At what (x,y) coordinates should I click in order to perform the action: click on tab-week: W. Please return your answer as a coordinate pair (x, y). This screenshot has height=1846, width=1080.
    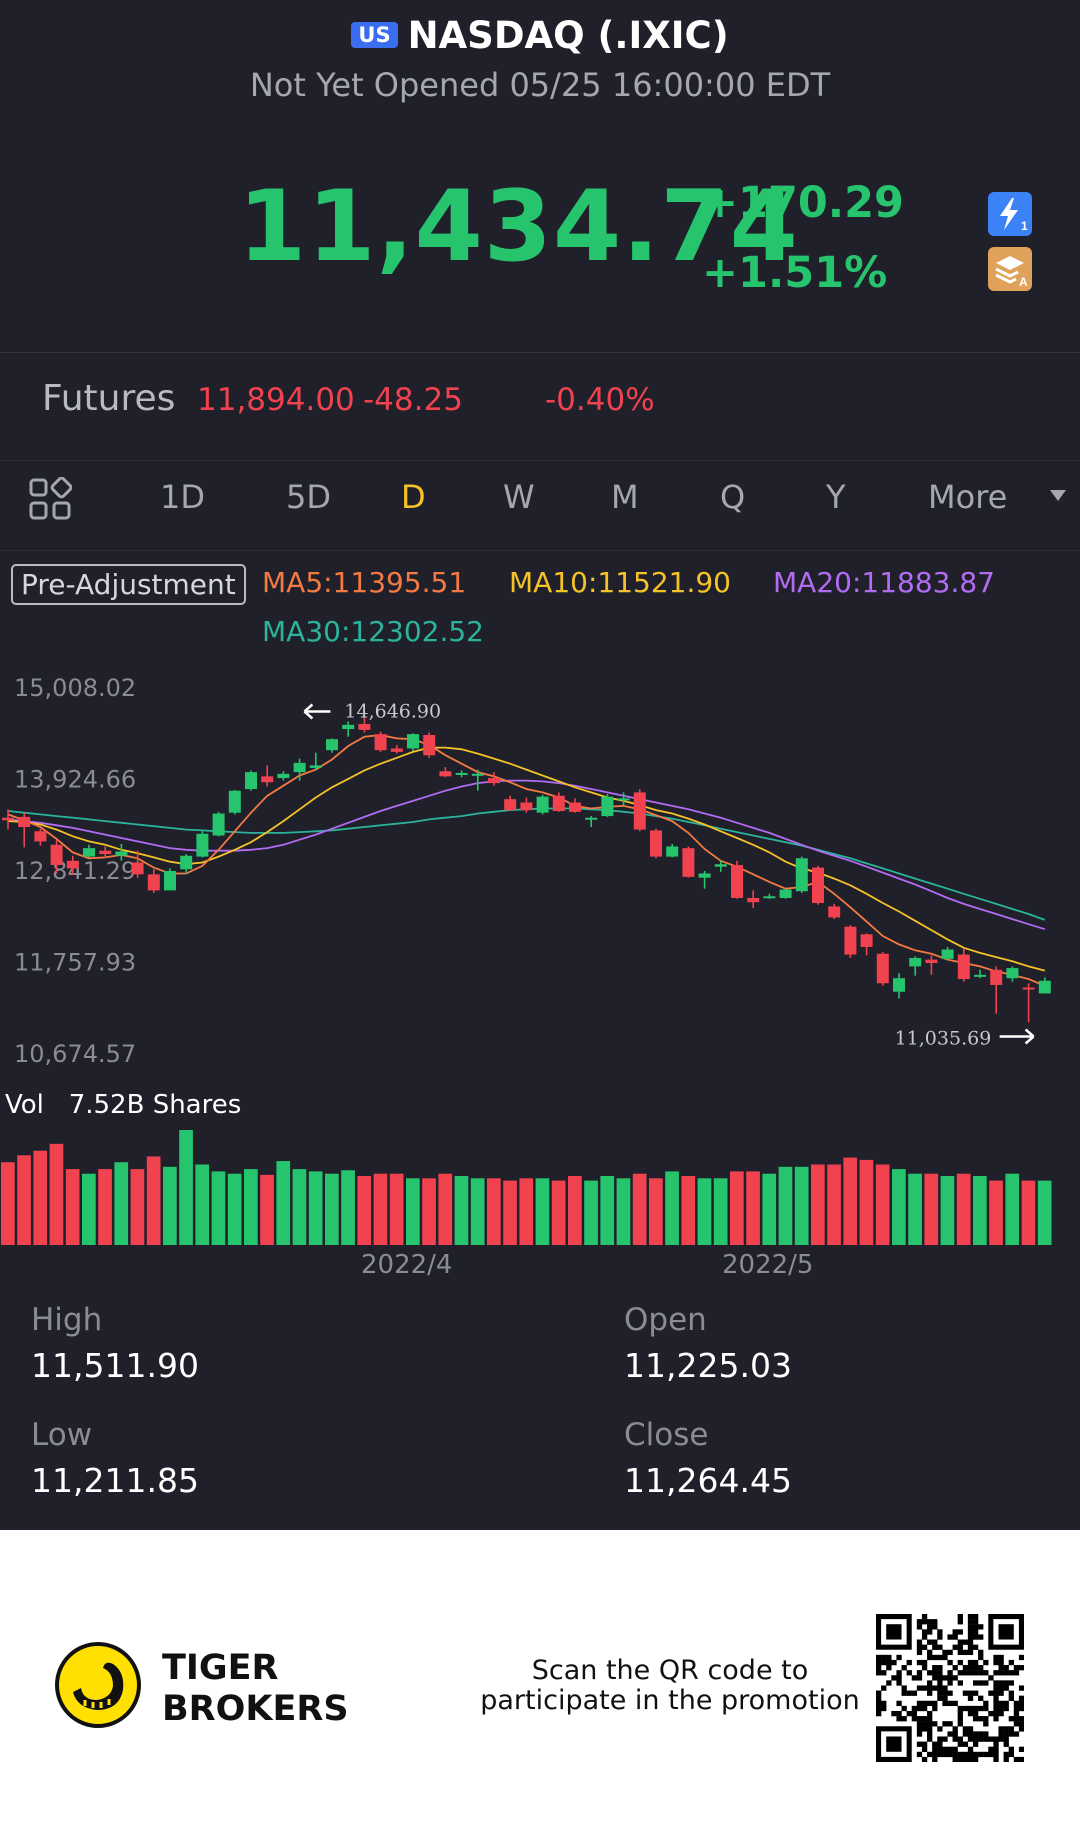
    Looking at the image, I should click on (519, 497).